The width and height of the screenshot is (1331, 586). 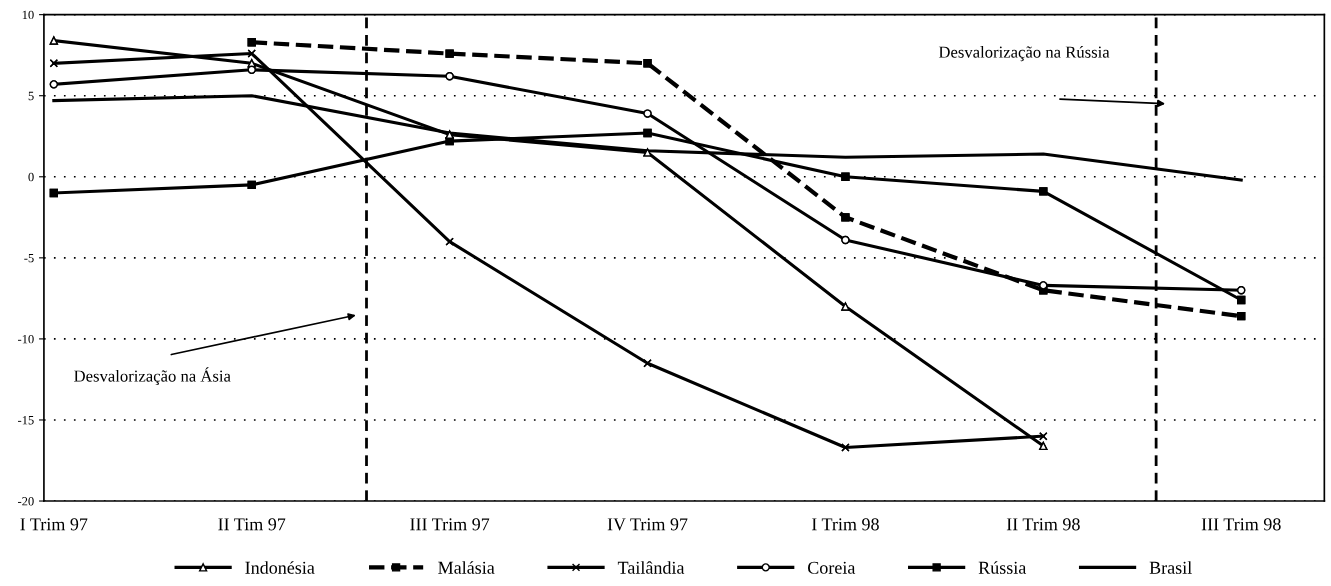 I want to click on x-tick-label: I Trim 98, so click(x=845, y=524).